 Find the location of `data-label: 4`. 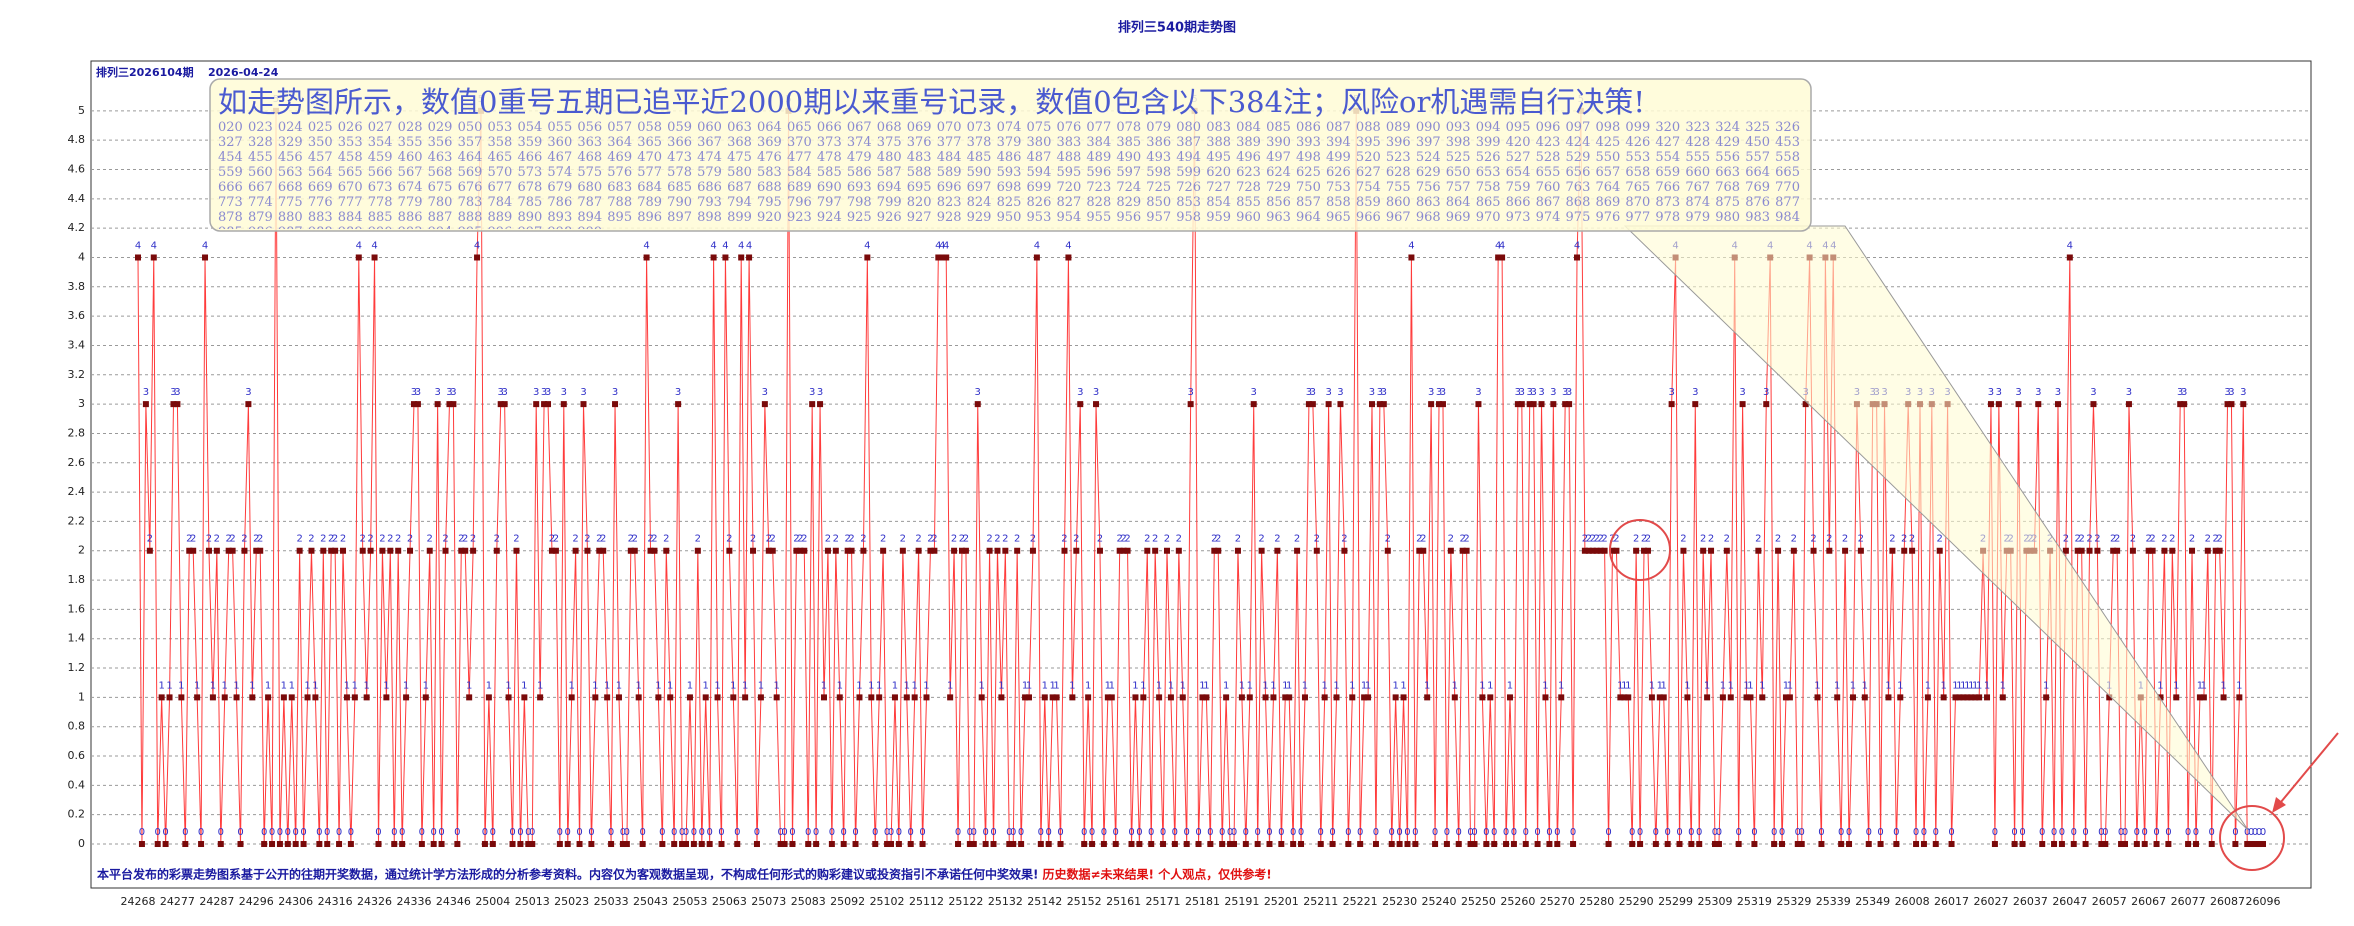

data-label: 4 is located at coordinates (477, 245).